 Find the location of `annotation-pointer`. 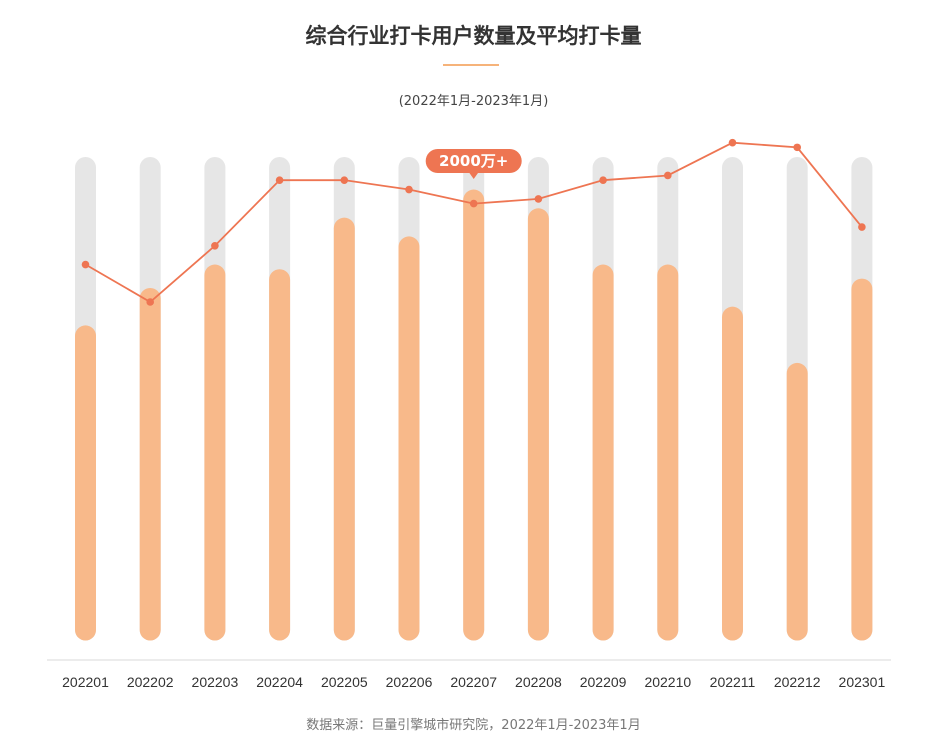

annotation-pointer is located at coordinates (473, 175).